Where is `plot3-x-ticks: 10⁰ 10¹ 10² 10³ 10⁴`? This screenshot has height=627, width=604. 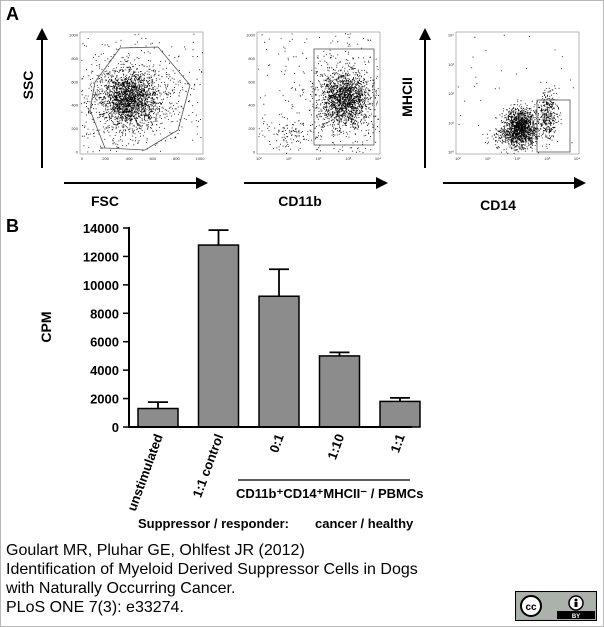 plot3-x-ticks: 10⁰ 10¹ 10² 10³ 10⁴ is located at coordinates (517, 158).